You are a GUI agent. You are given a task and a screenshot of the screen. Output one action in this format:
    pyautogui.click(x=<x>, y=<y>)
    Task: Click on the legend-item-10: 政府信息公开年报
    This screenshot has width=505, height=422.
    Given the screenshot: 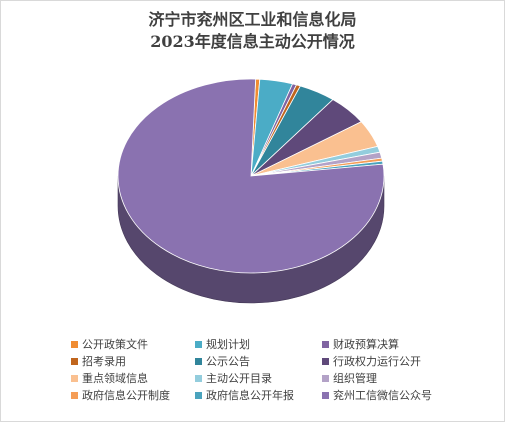 What is the action you would take?
    pyautogui.click(x=258, y=395)
    